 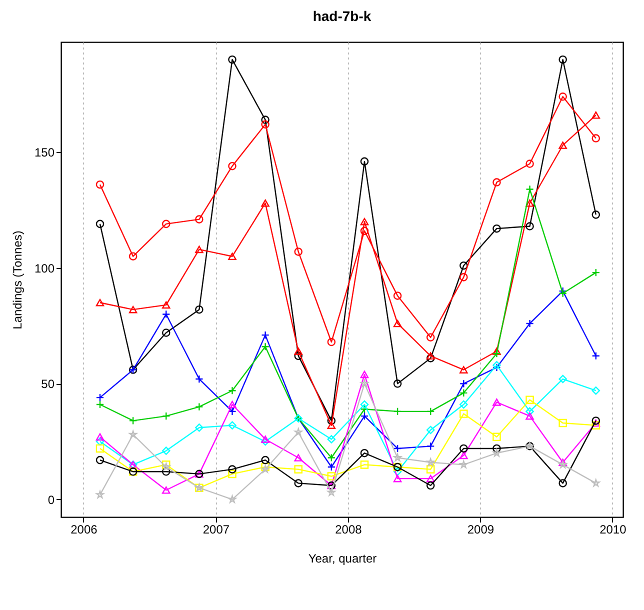 What do you see at coordinates (342, 16) in the screenshot?
I see `chart-title: had-7b-k` at bounding box center [342, 16].